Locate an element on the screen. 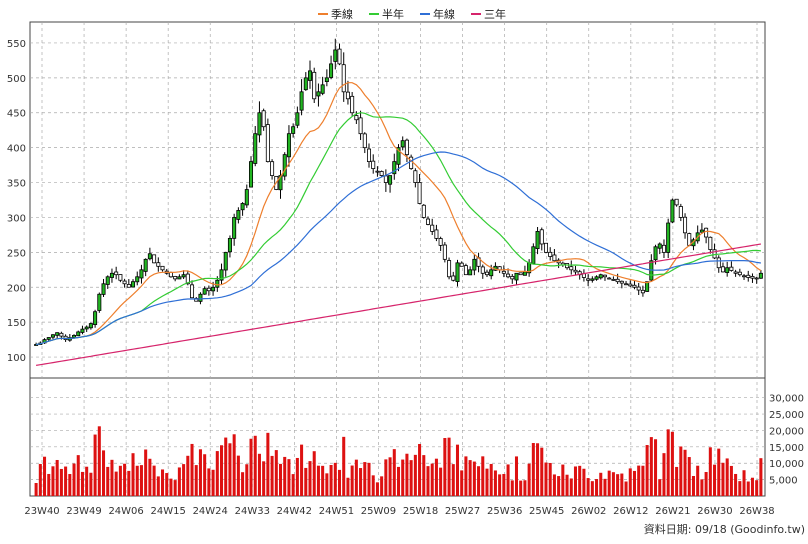 This screenshot has height=544, width=808. x-tick-label: 26W12 is located at coordinates (630, 511).